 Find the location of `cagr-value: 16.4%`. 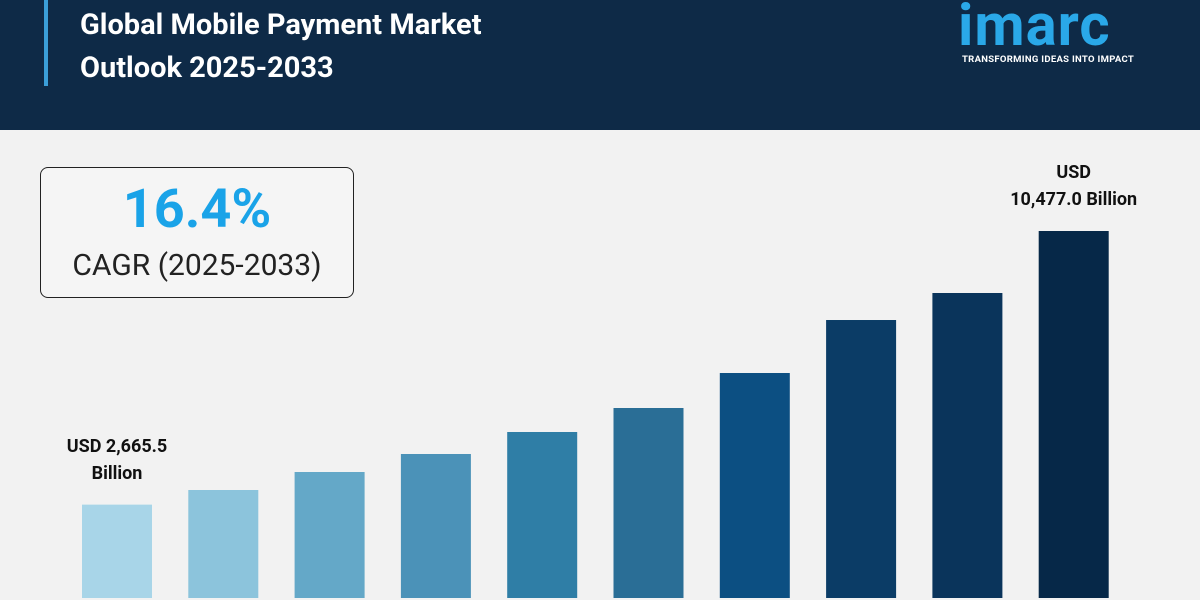

cagr-value: 16.4% is located at coordinates (197, 209).